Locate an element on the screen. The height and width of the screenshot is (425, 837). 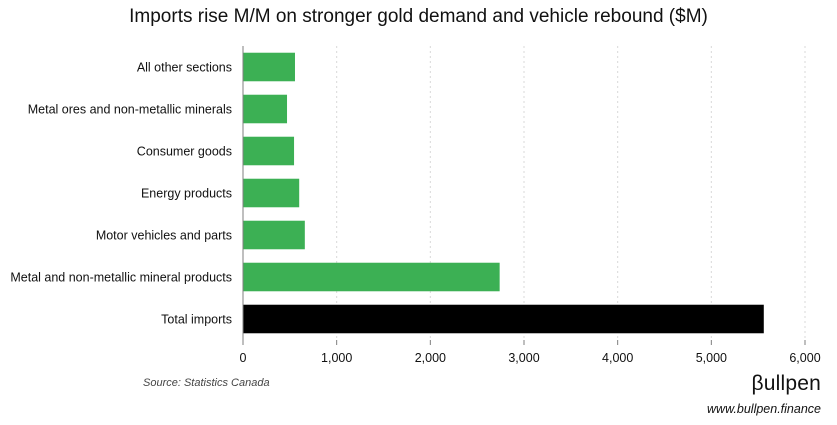
category-label: Metal ores and non-metallic minerals is located at coordinates (130, 110).